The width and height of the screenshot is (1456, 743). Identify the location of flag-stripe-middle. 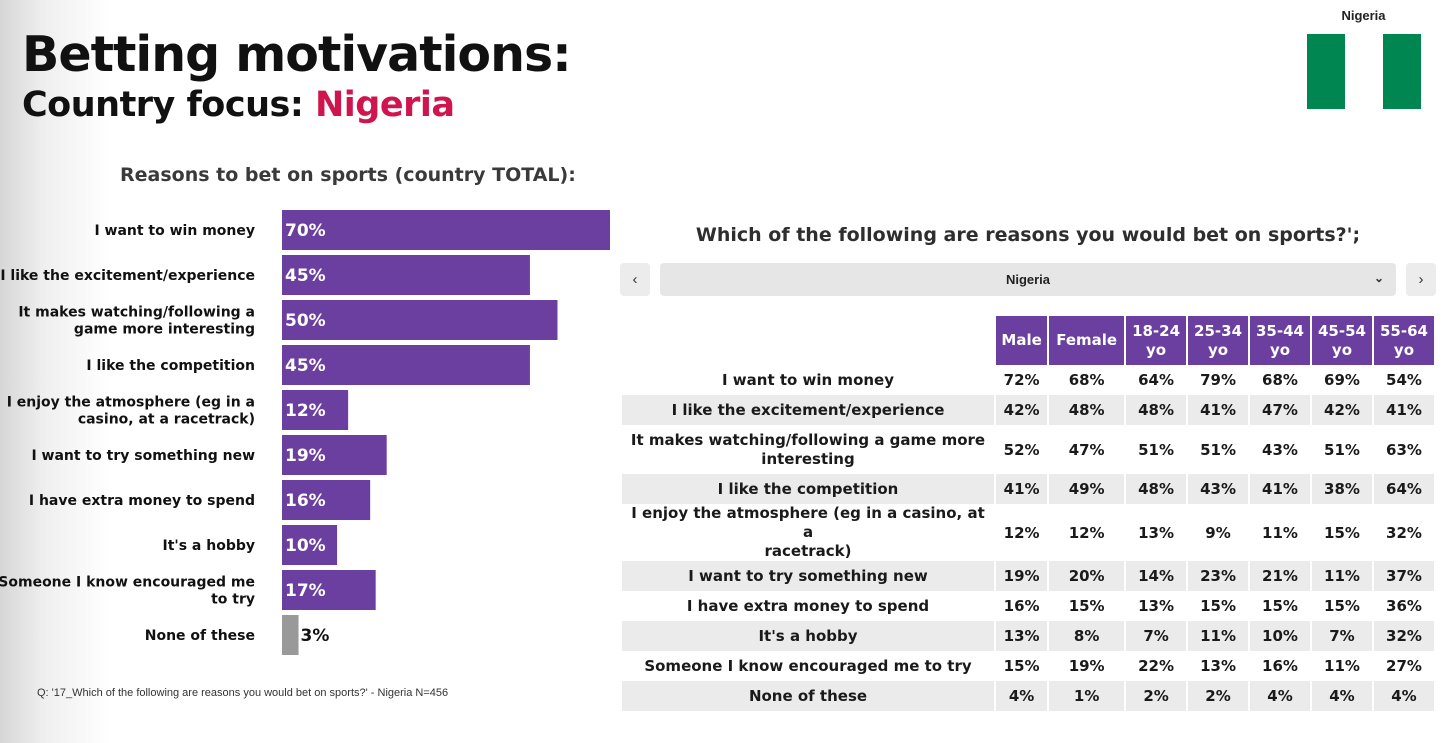
(1364, 71).